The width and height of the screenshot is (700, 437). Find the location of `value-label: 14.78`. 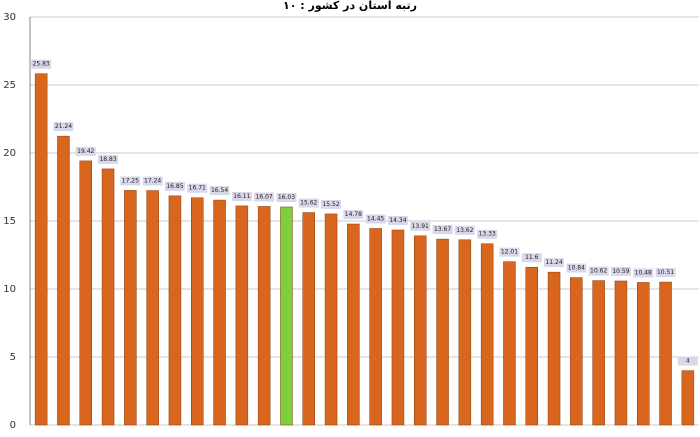

value-label: 14.78 is located at coordinates (353, 214).